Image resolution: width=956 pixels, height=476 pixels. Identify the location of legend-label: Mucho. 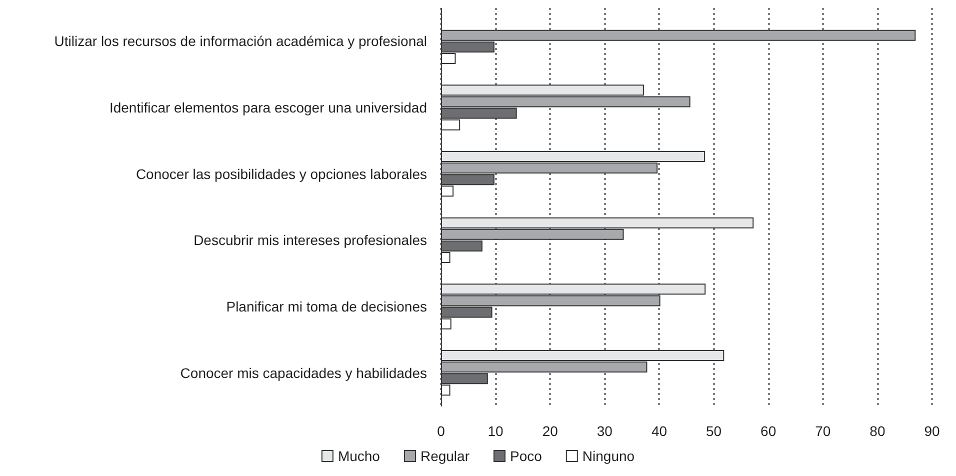
(359, 456).